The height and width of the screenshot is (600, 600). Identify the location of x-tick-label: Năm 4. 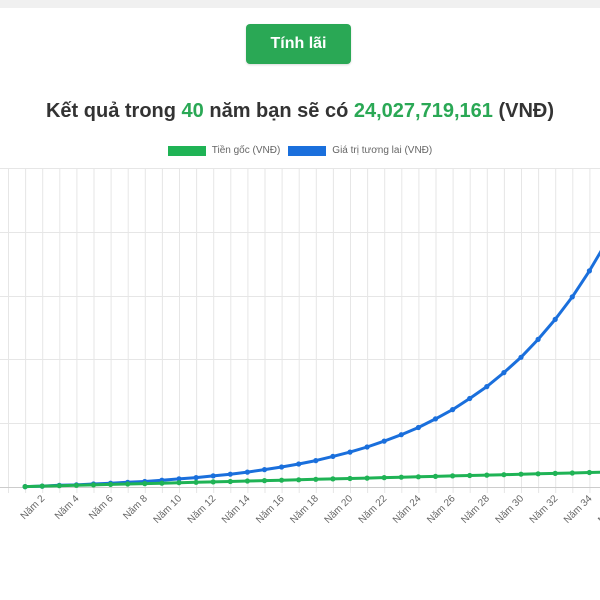
(67, 507).